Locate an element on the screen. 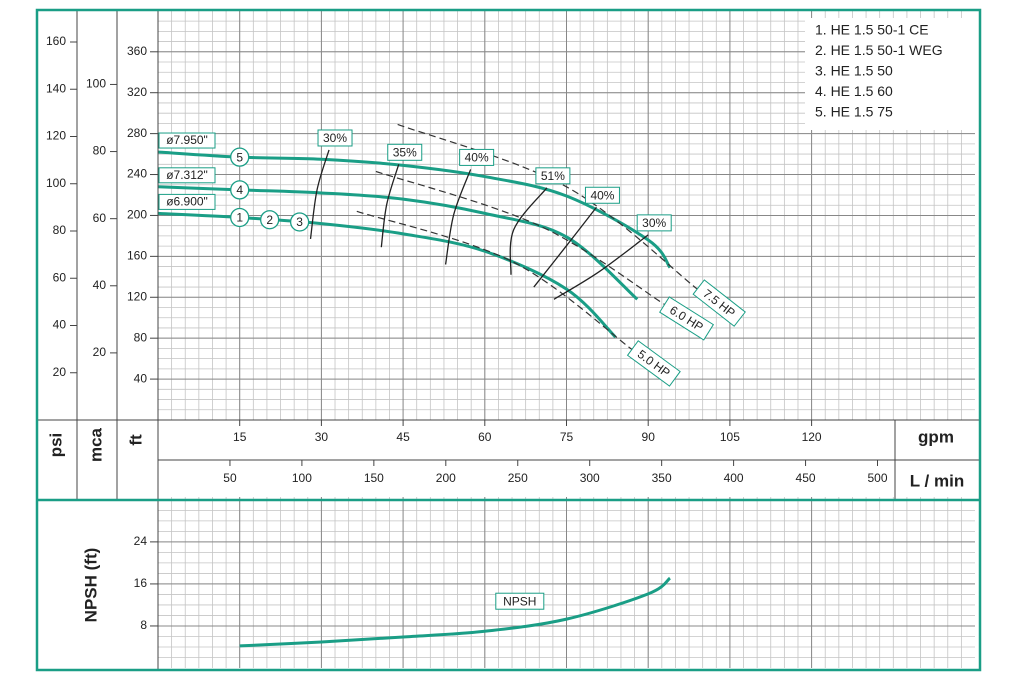  curve is located at coordinates (455, 612).